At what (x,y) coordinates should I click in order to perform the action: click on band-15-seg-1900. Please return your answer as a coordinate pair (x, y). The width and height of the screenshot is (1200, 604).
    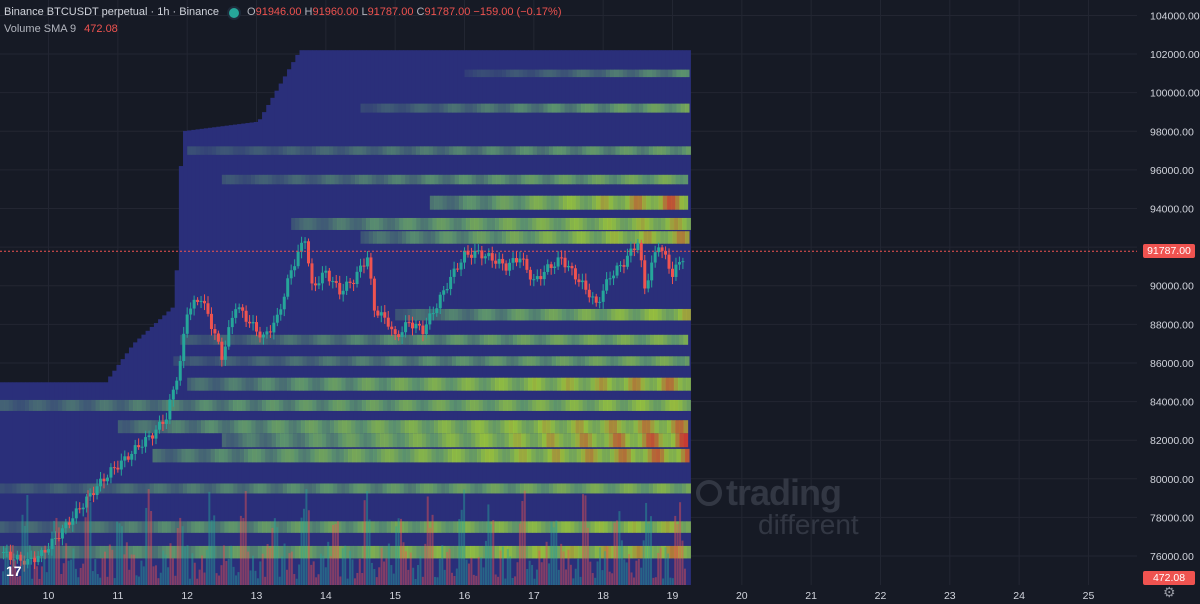
    Looking at the image, I should click on (485, 150).